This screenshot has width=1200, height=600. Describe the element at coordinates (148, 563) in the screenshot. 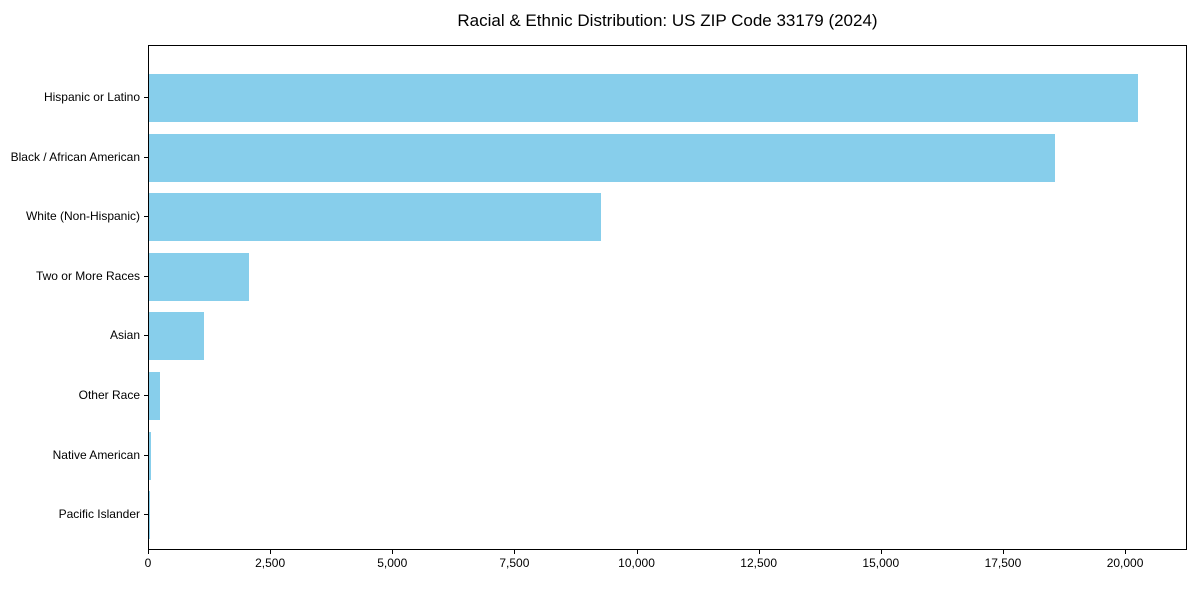

I see `x-tick-label-0: 0` at that location.